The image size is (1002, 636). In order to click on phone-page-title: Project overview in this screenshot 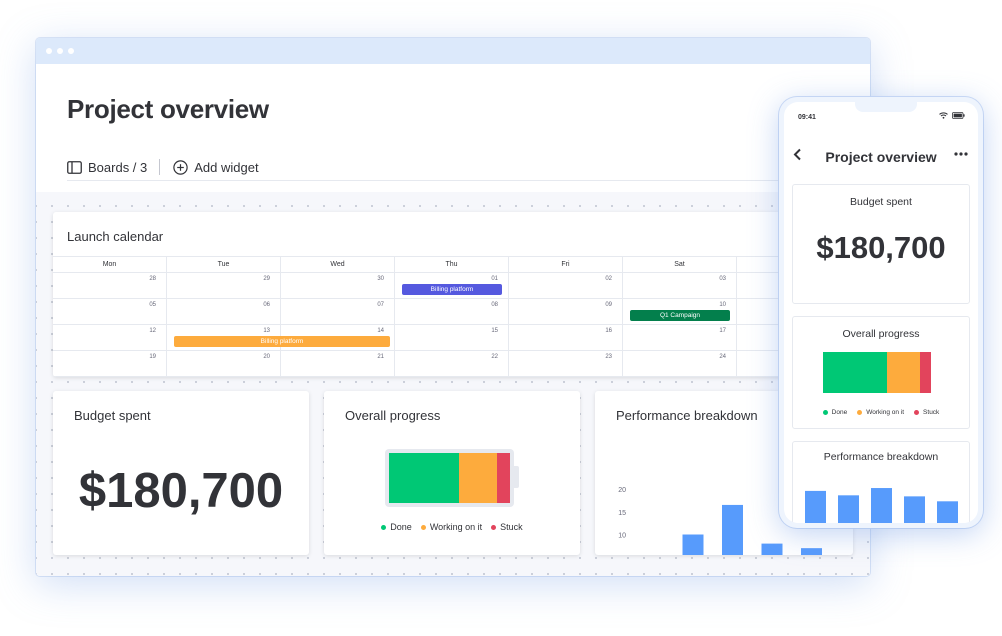, I will do `click(881, 157)`.